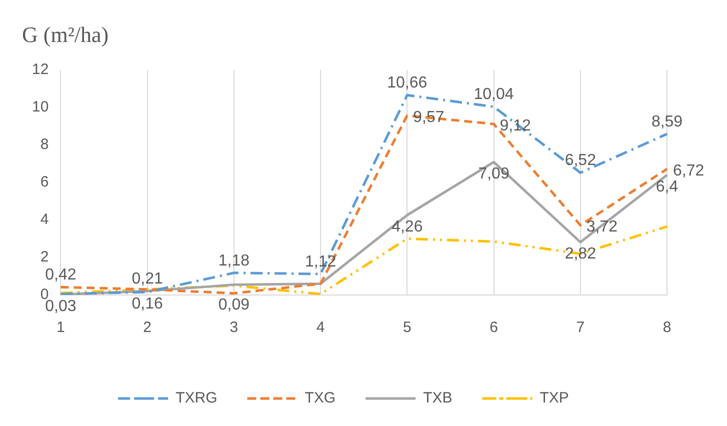  Describe the element at coordinates (580, 327) in the screenshot. I see `x-tick-label: 7` at that location.